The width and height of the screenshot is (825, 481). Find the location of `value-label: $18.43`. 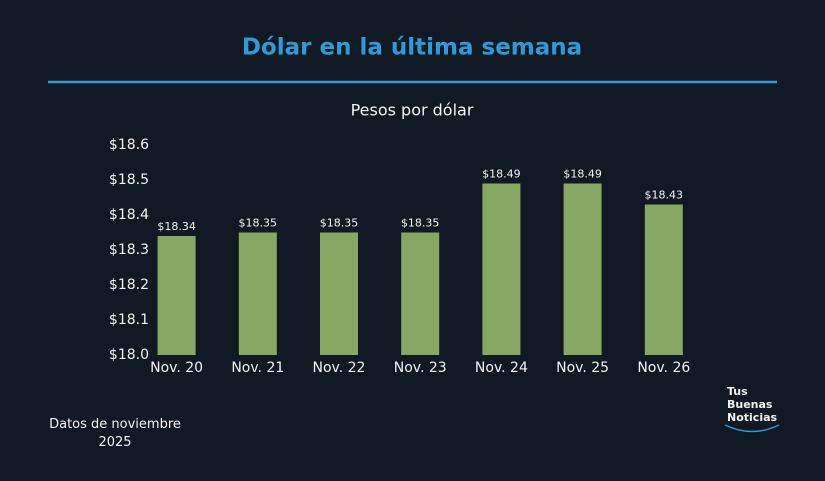

value-label: $18.43 is located at coordinates (664, 195).